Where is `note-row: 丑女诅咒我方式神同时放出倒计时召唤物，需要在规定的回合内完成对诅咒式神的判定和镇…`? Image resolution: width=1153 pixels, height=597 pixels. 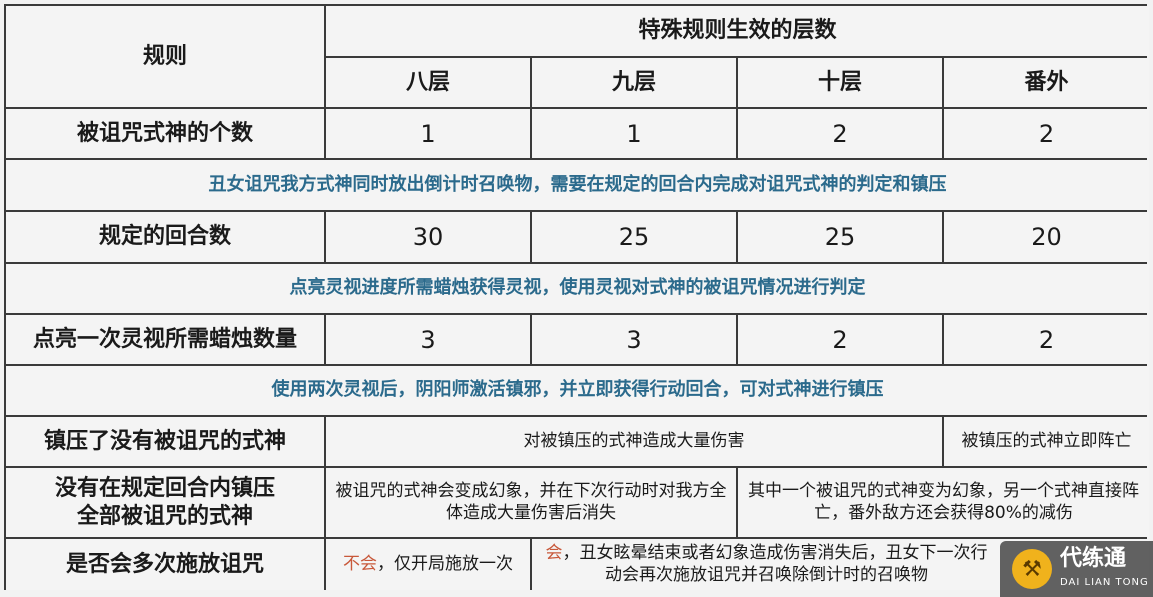 note-row: 丑女诅咒我方式神同时放出倒计时召唤物，需要在规定的回合内完成对诅咒式神的判定和镇… is located at coordinates (577, 185).